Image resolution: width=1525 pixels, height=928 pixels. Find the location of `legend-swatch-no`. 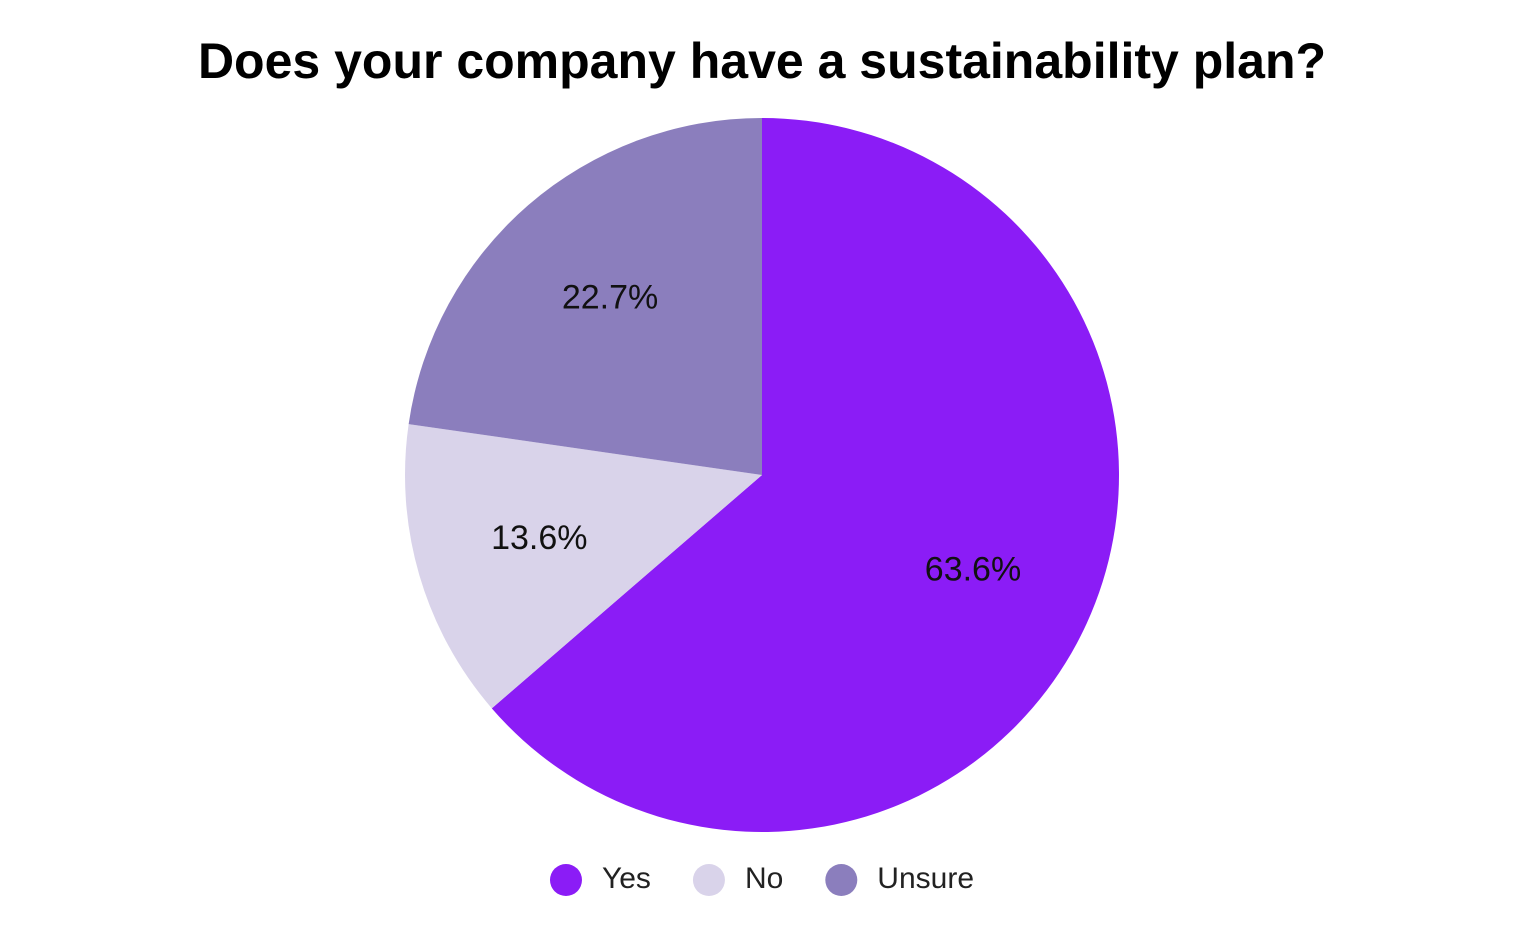

legend-swatch-no is located at coordinates (708, 880).